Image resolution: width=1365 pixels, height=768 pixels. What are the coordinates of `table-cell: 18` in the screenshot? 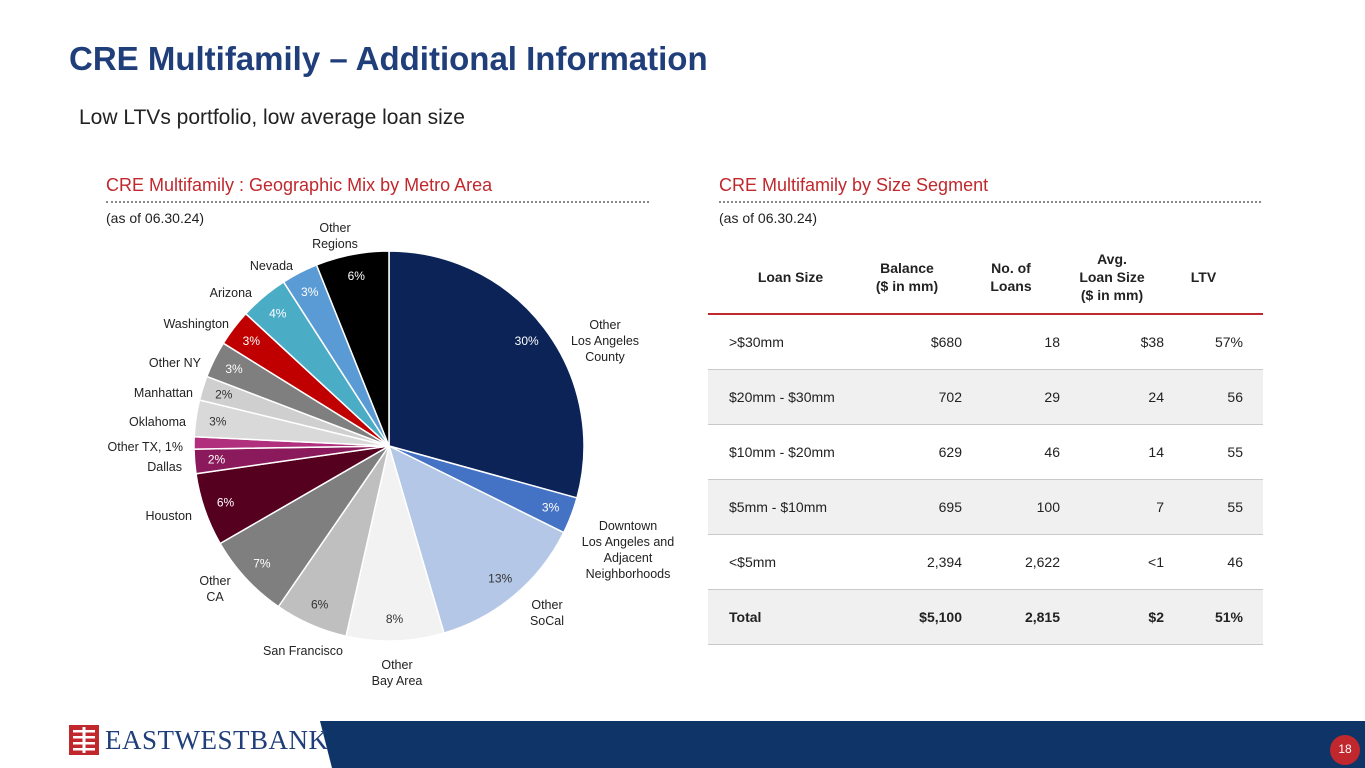 It's located at (1011, 342).